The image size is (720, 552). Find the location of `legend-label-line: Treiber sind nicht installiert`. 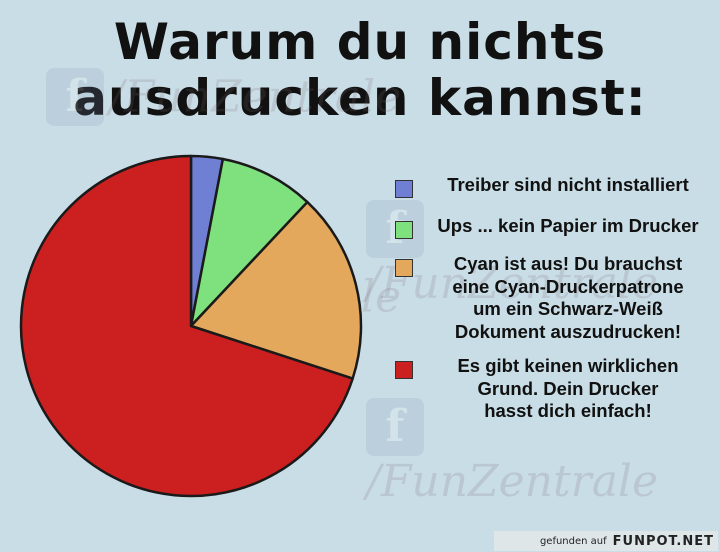

legend-label-line: Treiber sind nicht installiert is located at coordinates (568, 184).